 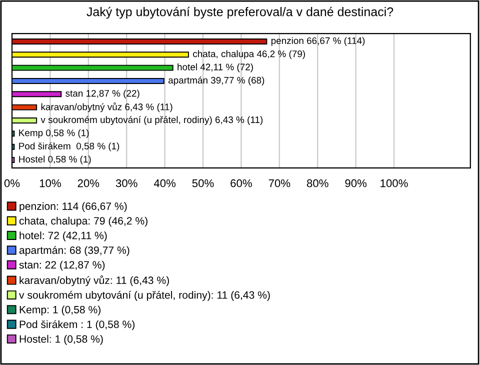 What do you see at coordinates (317, 183) in the screenshot?
I see `x-tick-label: 80%` at bounding box center [317, 183].